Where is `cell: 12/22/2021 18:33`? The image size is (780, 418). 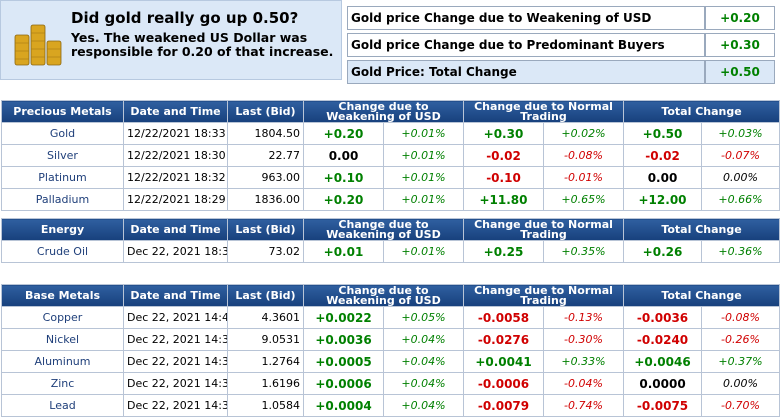 cell: 12/22/2021 18:33 is located at coordinates (175, 133).